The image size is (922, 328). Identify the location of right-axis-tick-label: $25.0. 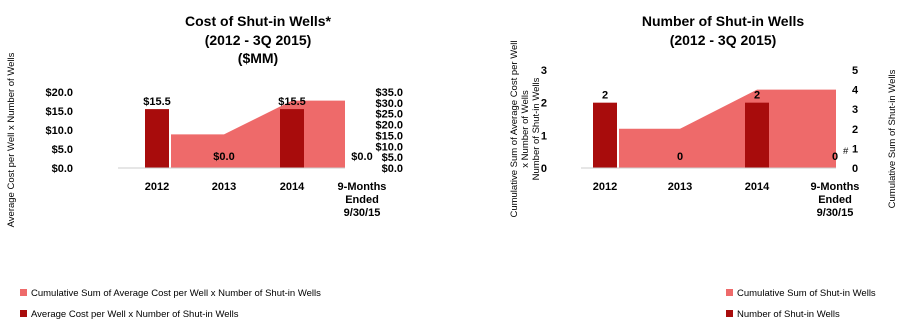
(389, 115).